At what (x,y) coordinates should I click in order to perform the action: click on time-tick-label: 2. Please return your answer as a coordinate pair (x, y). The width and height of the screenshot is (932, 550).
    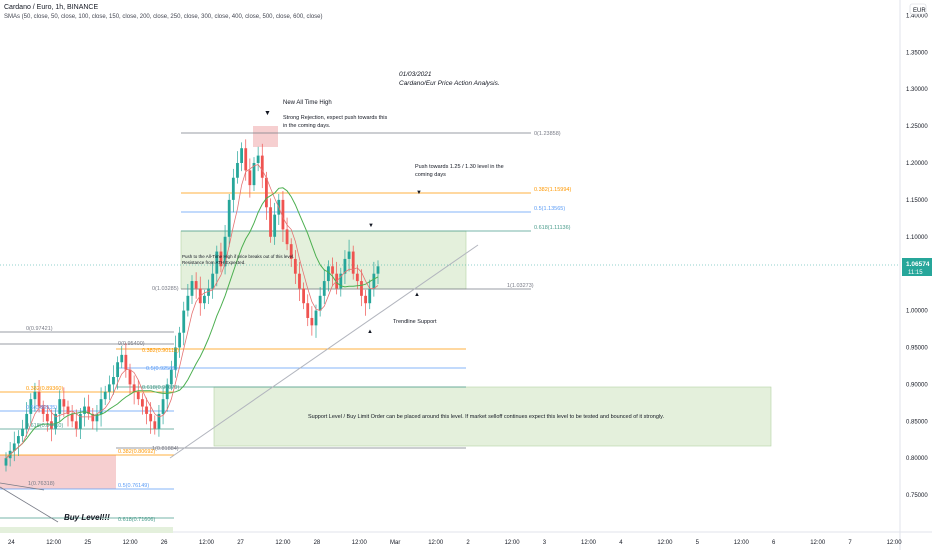
    Looking at the image, I should click on (468, 543).